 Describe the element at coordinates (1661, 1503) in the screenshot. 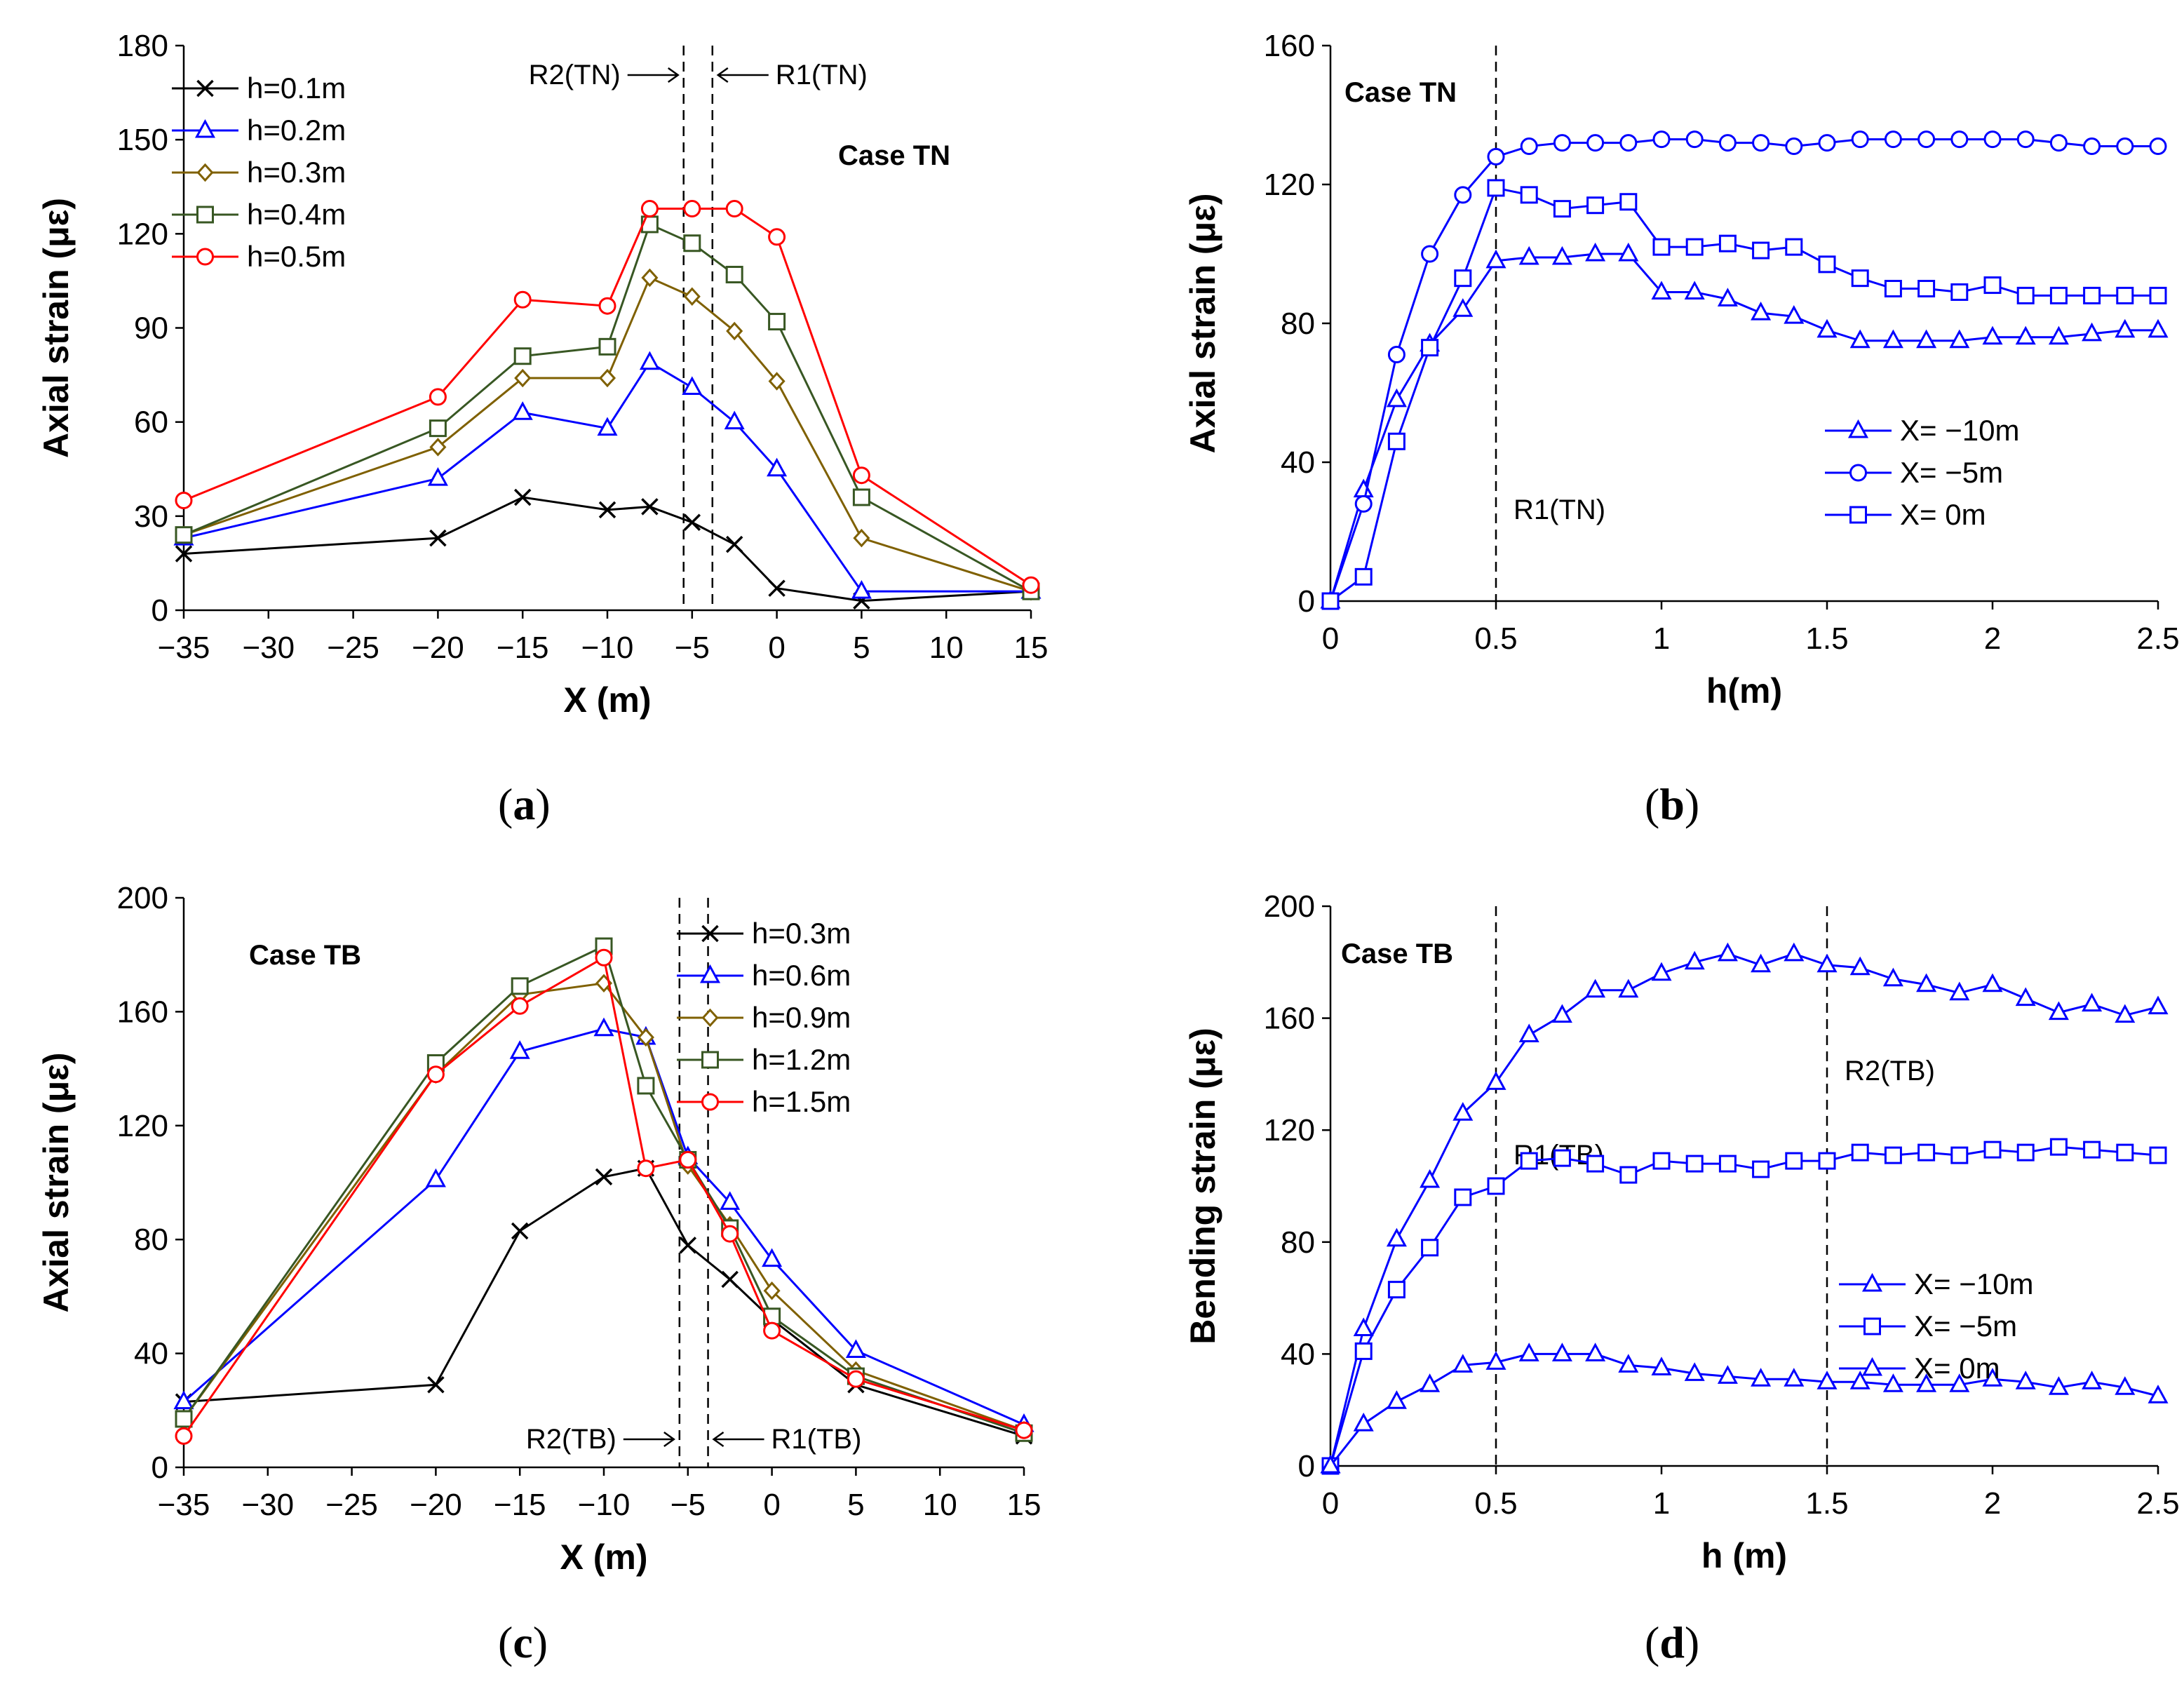

I see `x-tick-label: 1` at that location.